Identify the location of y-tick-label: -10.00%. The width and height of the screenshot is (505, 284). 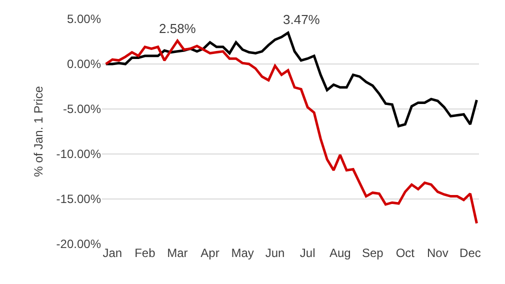
(79, 154).